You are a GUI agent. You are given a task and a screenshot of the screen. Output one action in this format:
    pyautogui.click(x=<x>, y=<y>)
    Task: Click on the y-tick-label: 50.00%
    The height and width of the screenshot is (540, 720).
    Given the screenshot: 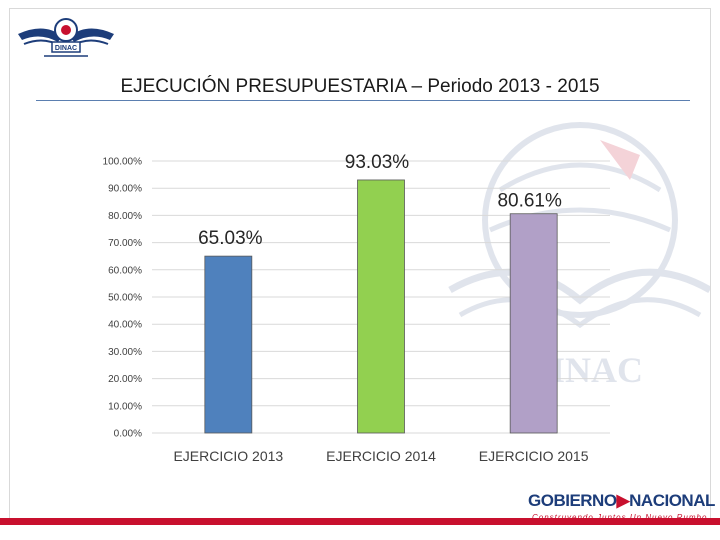 What is the action you would take?
    pyautogui.click(x=125, y=298)
    